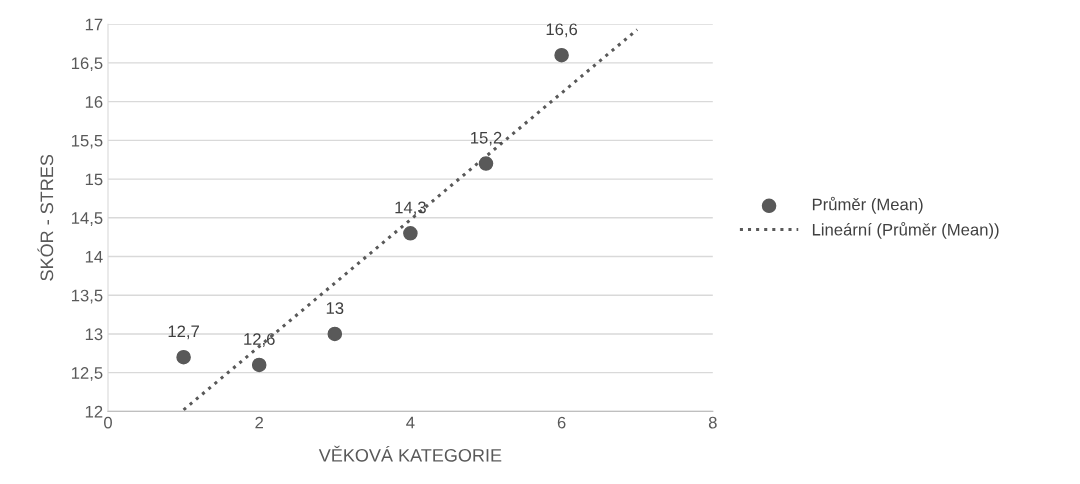 This screenshot has height=484, width=1080. I want to click on y-tick-label: 17, so click(94, 24).